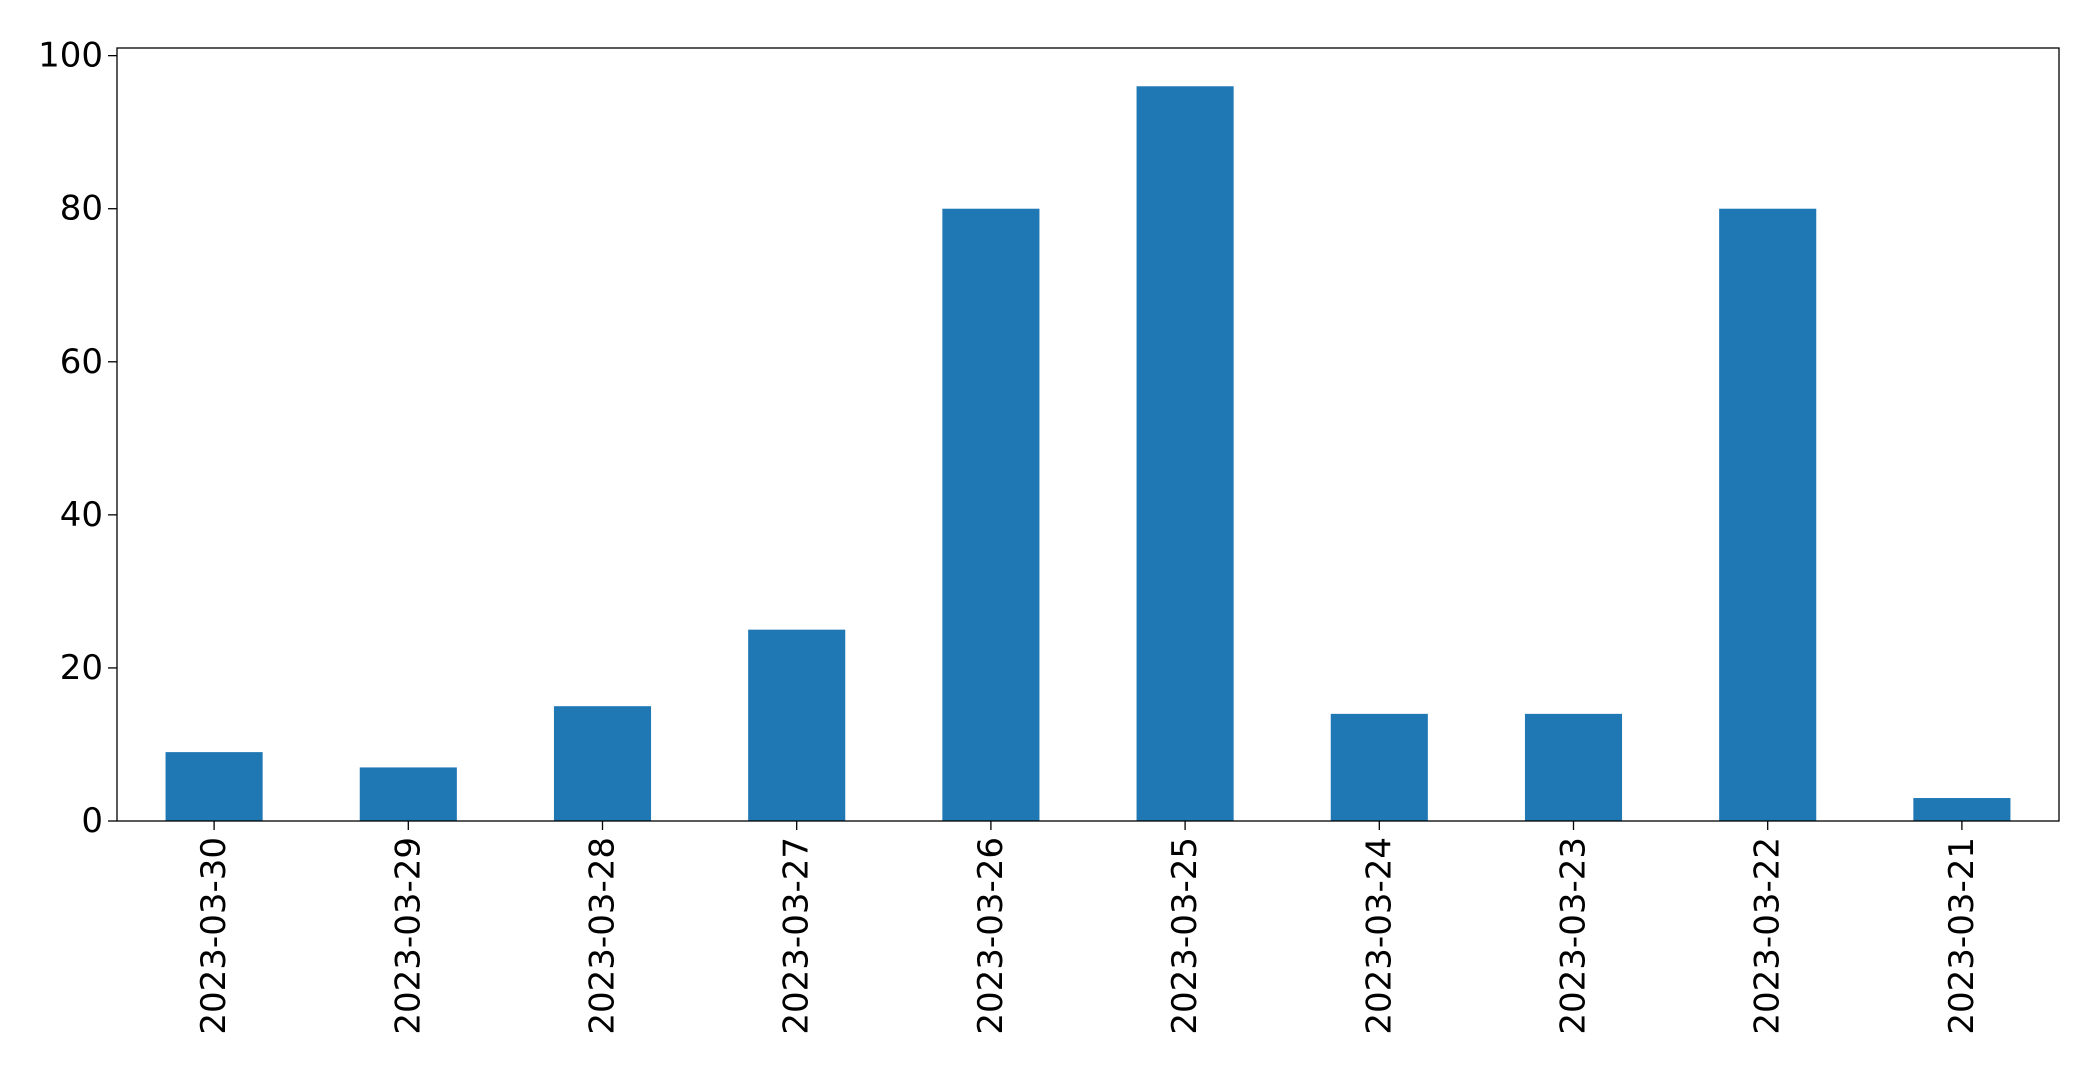  Describe the element at coordinates (408, 936) in the screenshot. I see `x-tick-label: 2023-03-29` at that location.